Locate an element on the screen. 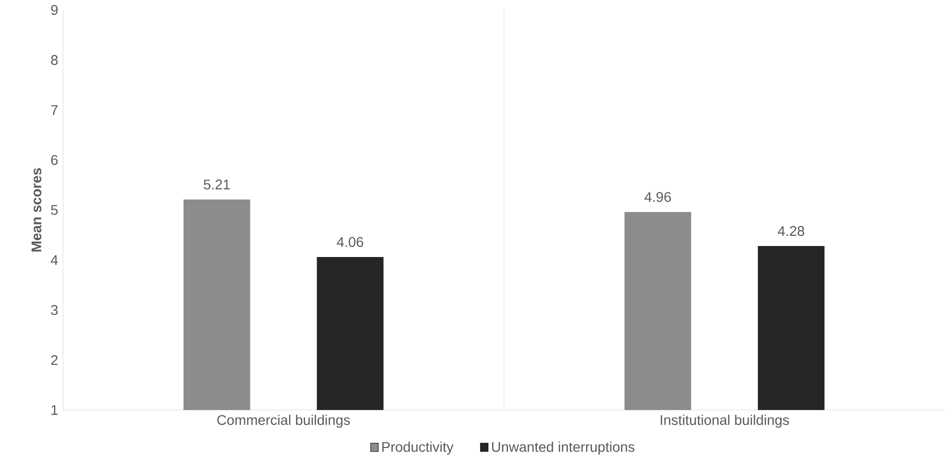 The height and width of the screenshot is (464, 949). legend-label: Unwanted interruptions is located at coordinates (563, 448).